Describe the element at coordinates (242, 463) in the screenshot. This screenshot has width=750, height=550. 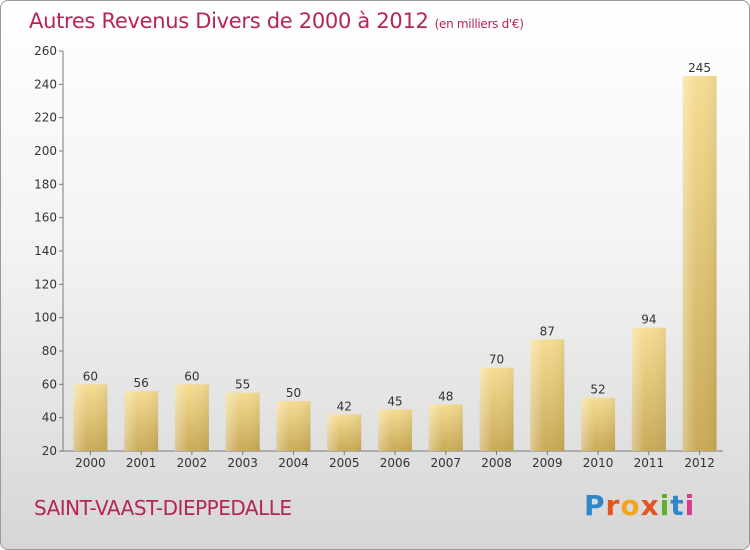
I see `x-tick-label: 2003` at that location.